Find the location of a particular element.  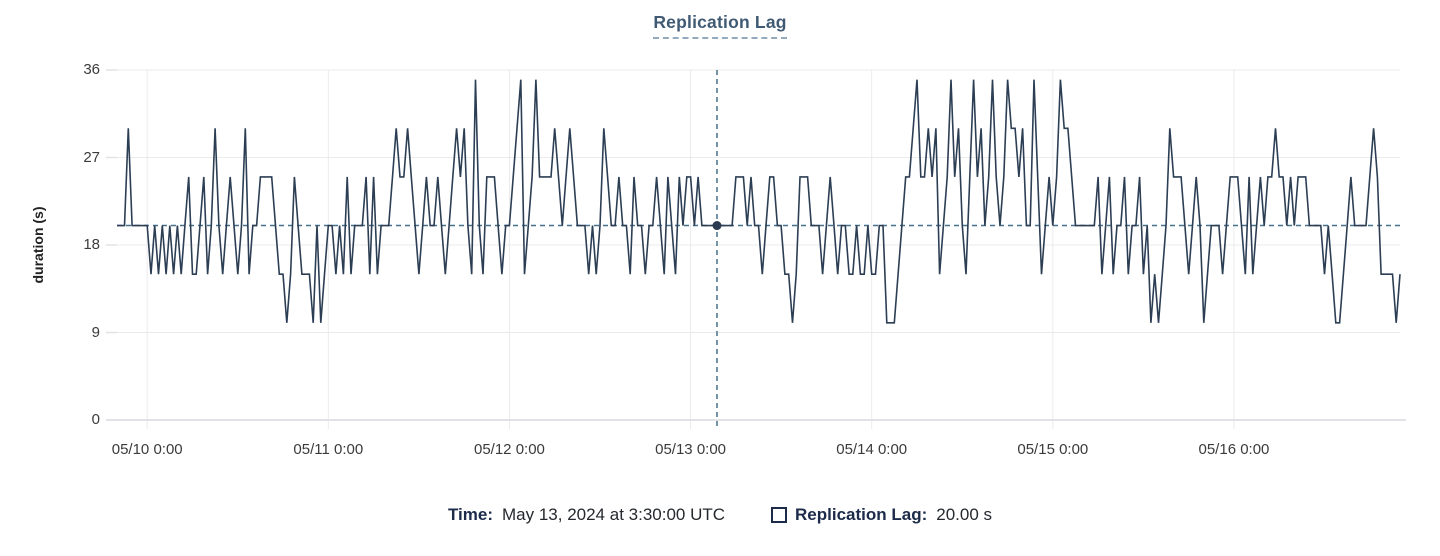

y-tick-label: 36 is located at coordinates (91, 69).